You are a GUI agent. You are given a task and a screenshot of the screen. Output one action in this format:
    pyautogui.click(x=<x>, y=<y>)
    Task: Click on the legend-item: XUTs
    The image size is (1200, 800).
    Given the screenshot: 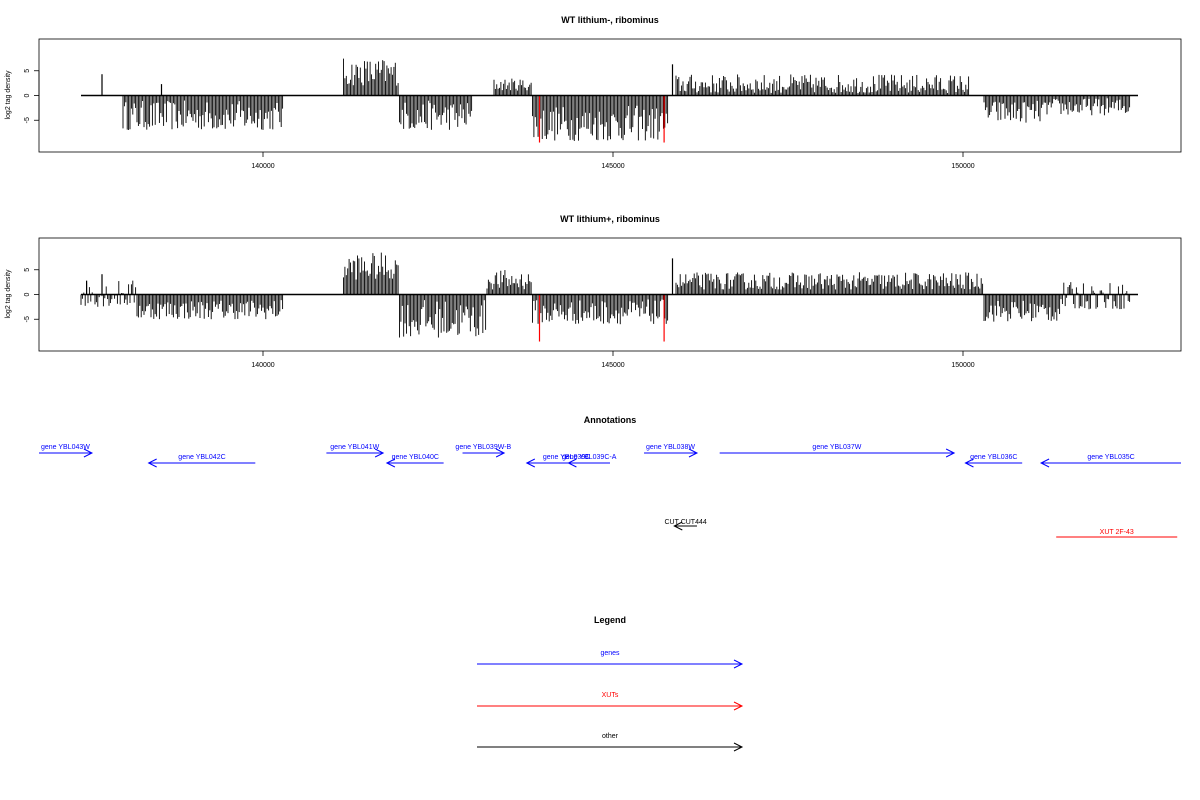 What is the action you would take?
    pyautogui.click(x=610, y=701)
    